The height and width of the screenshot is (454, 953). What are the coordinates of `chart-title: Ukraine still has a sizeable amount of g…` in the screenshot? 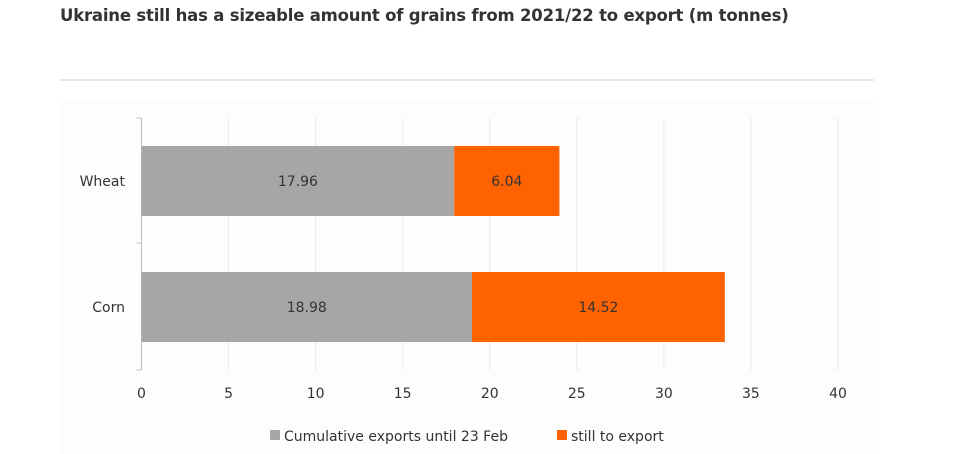 It's located at (424, 15).